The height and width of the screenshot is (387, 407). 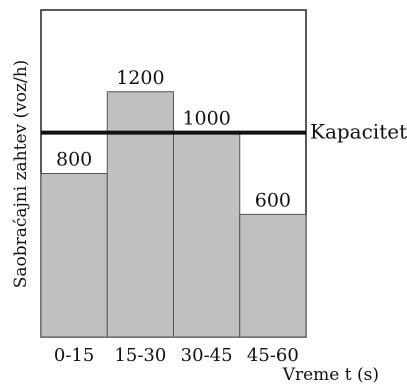 I want to click on y-axis-label: Saobraćajni zahtev (voz/h), so click(x=21, y=174).